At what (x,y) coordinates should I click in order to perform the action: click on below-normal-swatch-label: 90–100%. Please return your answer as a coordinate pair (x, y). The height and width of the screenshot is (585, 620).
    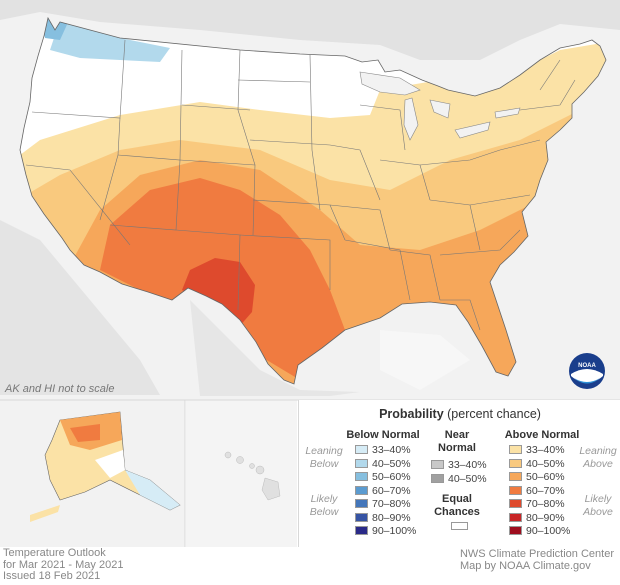
    Looking at the image, I should click on (394, 531).